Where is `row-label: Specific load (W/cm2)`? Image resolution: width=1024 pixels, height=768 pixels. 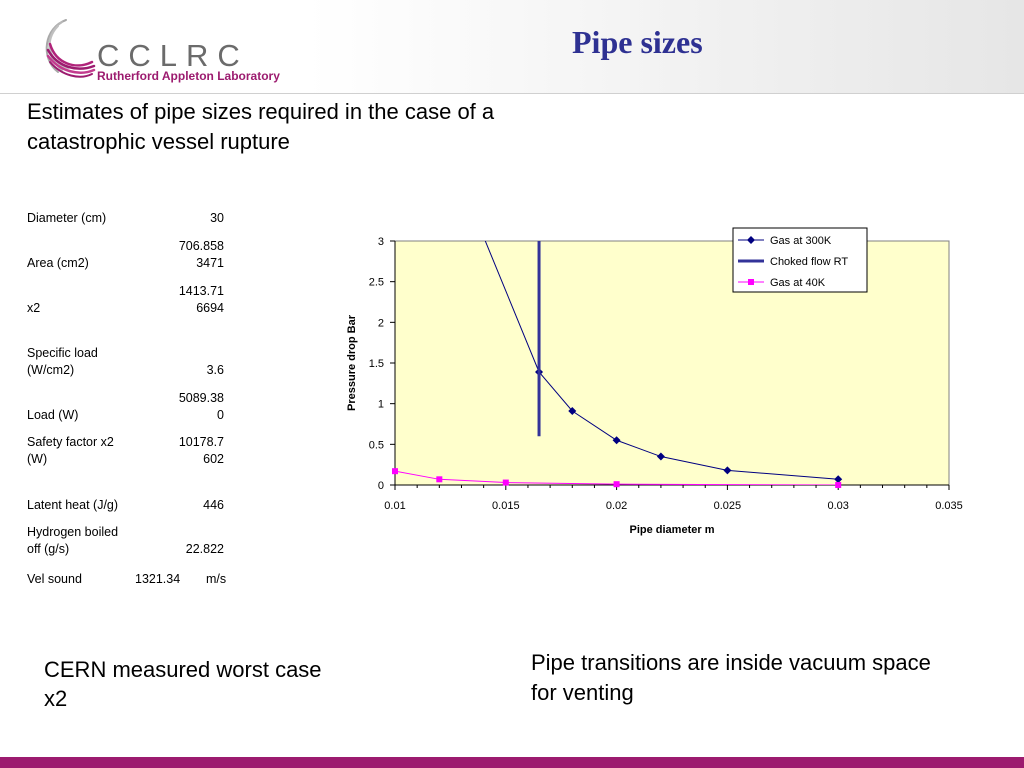 row-label: Specific load (W/cm2) is located at coordinates (62, 362).